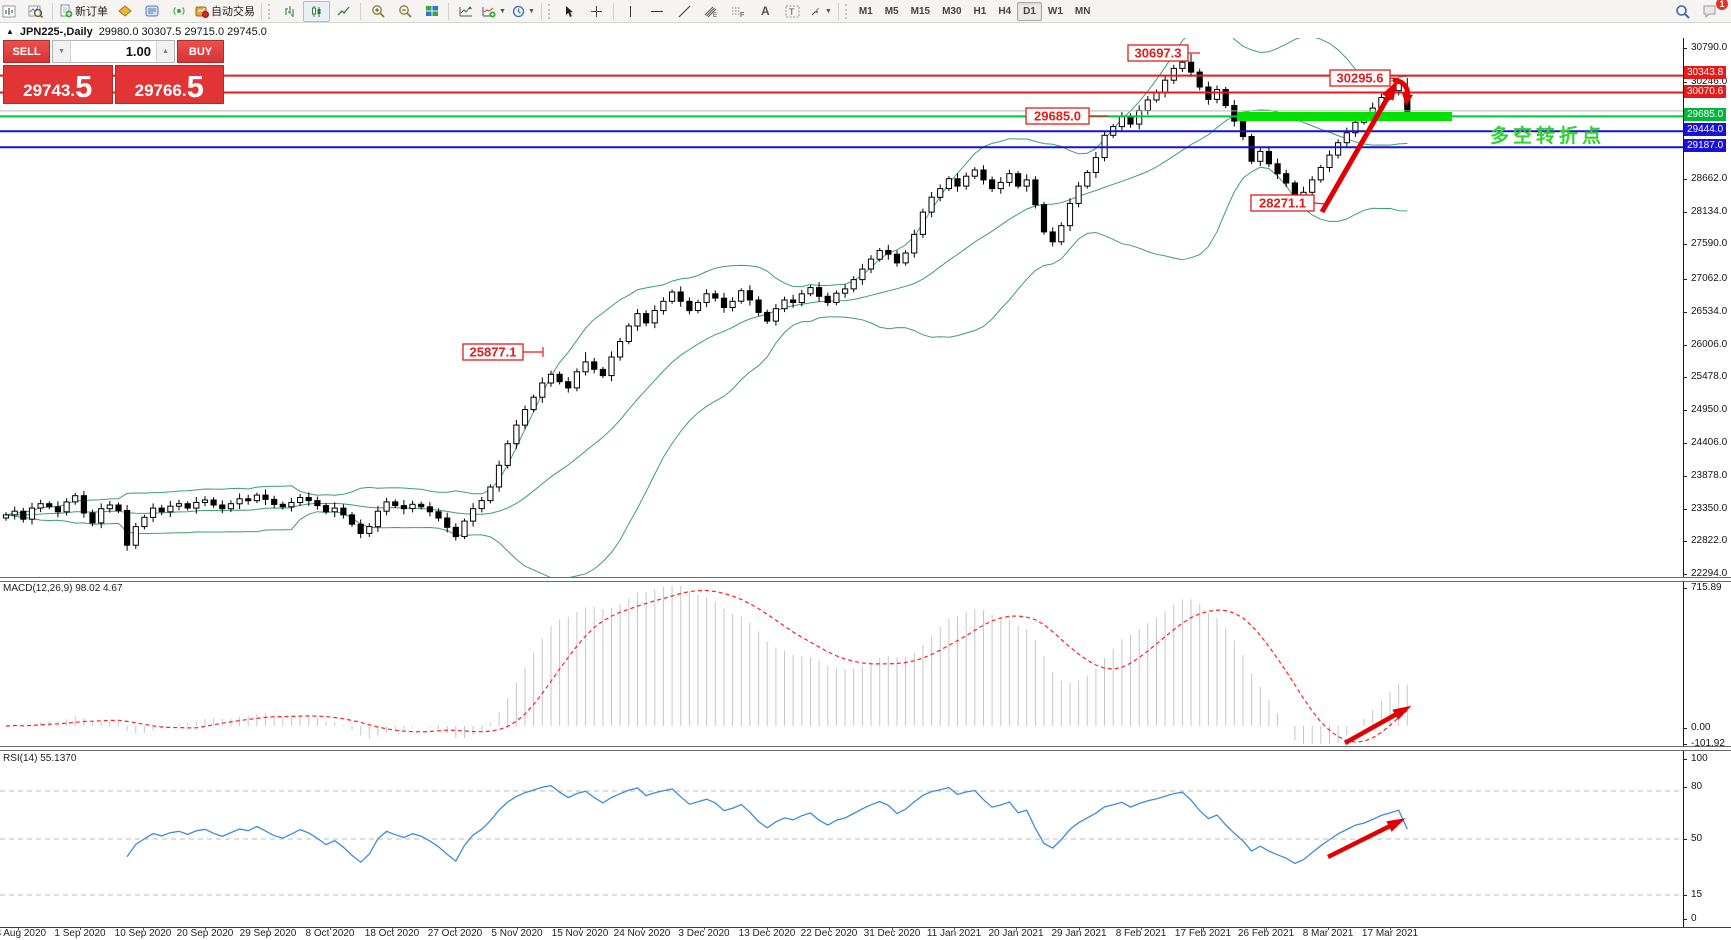  I want to click on bid-price-display: 29743. 5, so click(58, 84).